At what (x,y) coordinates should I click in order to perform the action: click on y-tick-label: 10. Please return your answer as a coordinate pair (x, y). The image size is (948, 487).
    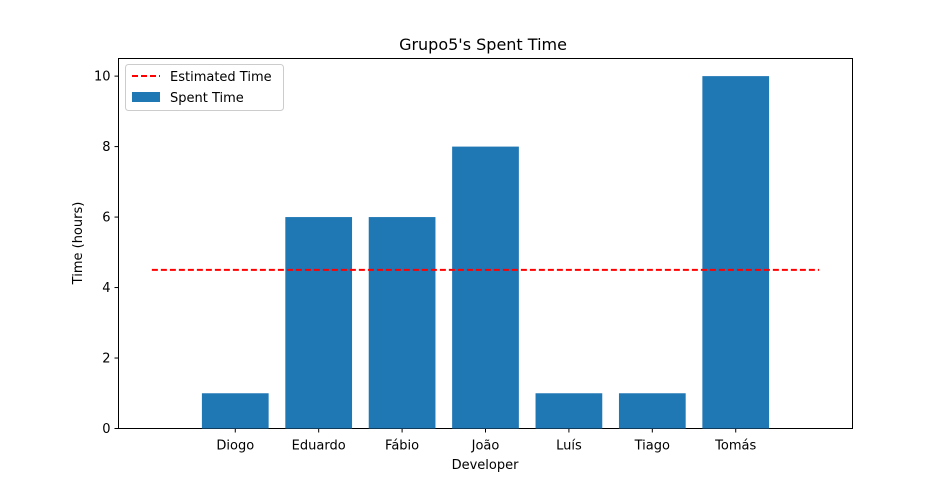
    Looking at the image, I should click on (102, 77).